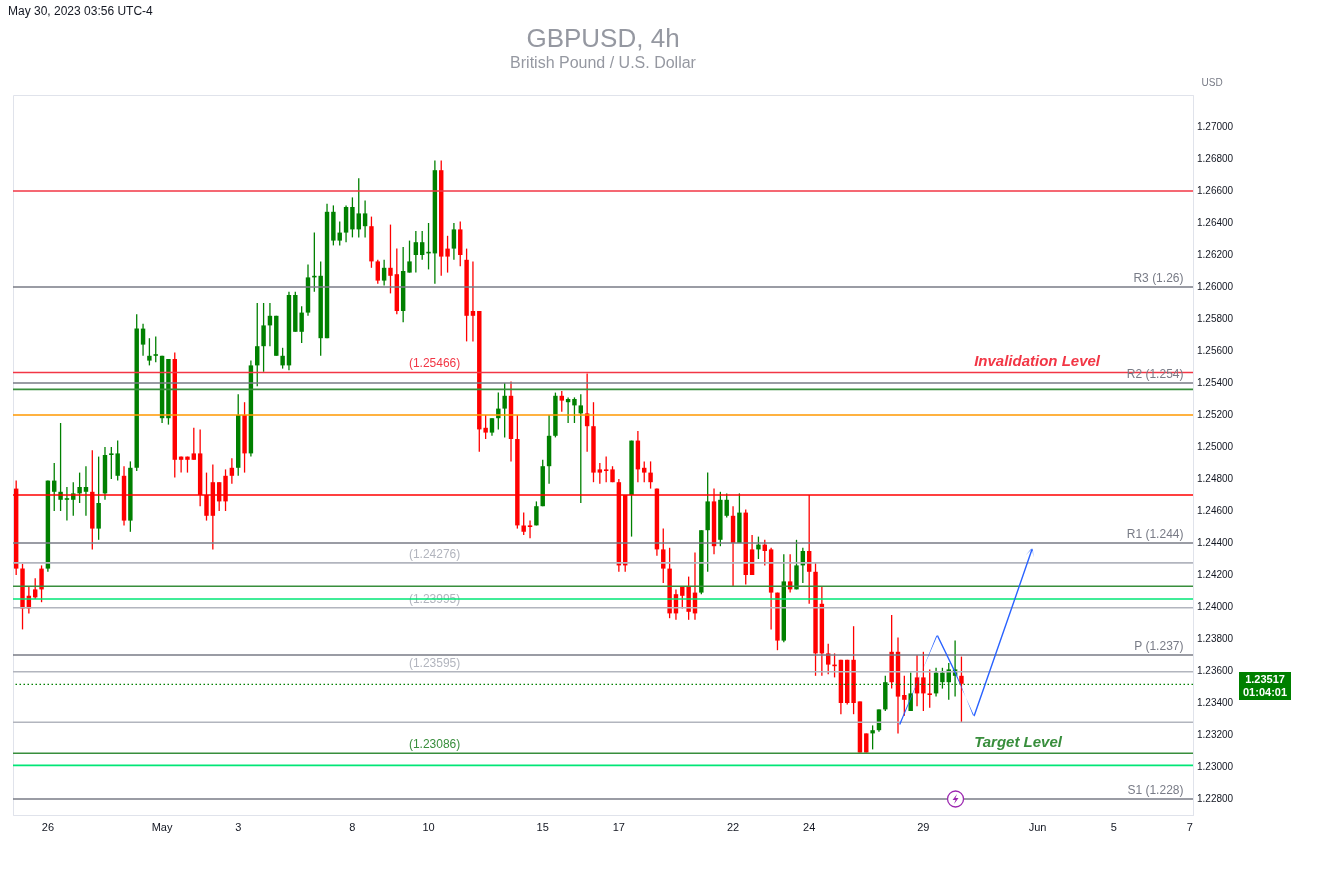  What do you see at coordinates (434, 553) in the screenshot?
I see `ref-line-label: (1.24276)` at bounding box center [434, 553].